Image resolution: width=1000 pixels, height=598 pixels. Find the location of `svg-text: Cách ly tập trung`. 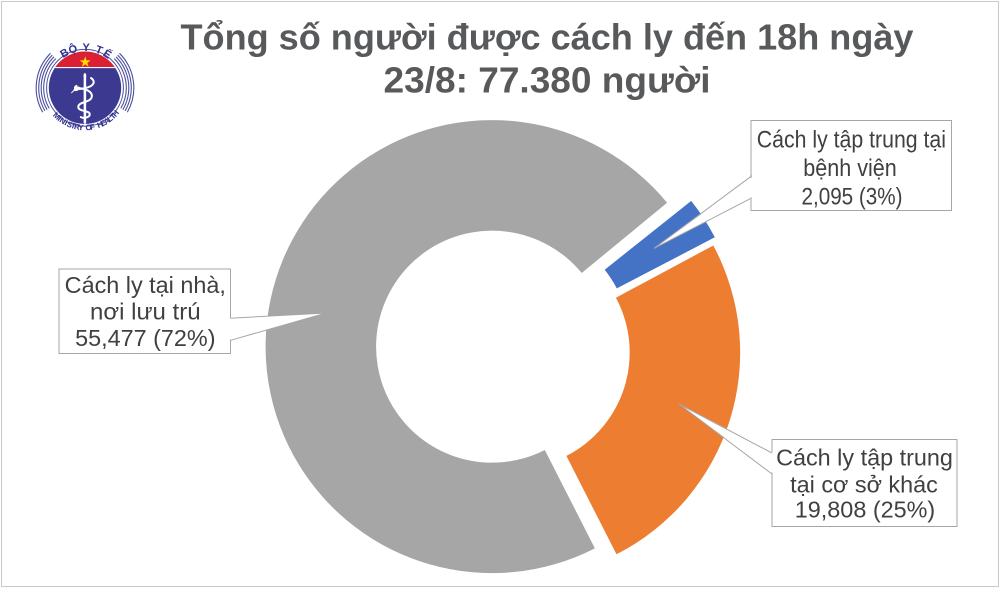

svg-text: Cách ly tập trung is located at coordinates (864, 458).